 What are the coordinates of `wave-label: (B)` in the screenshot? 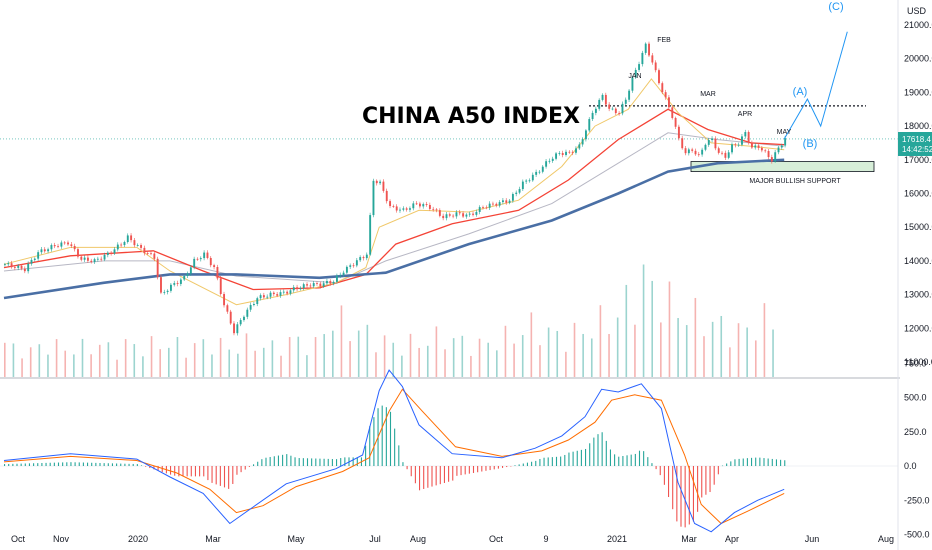 It's located at (810, 144).